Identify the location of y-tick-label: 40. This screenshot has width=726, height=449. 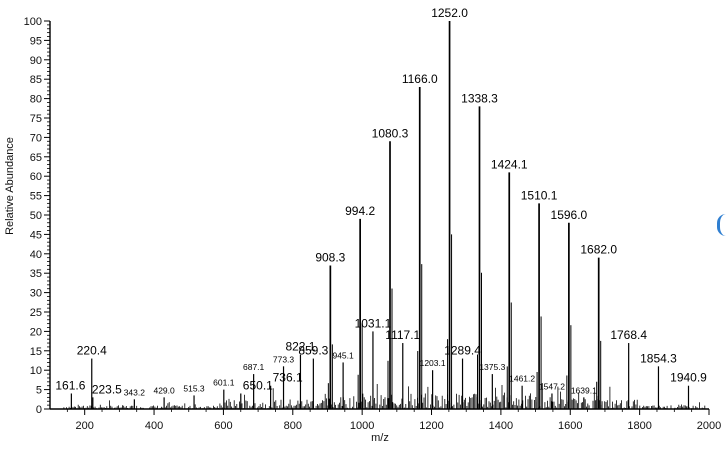
(36, 255).